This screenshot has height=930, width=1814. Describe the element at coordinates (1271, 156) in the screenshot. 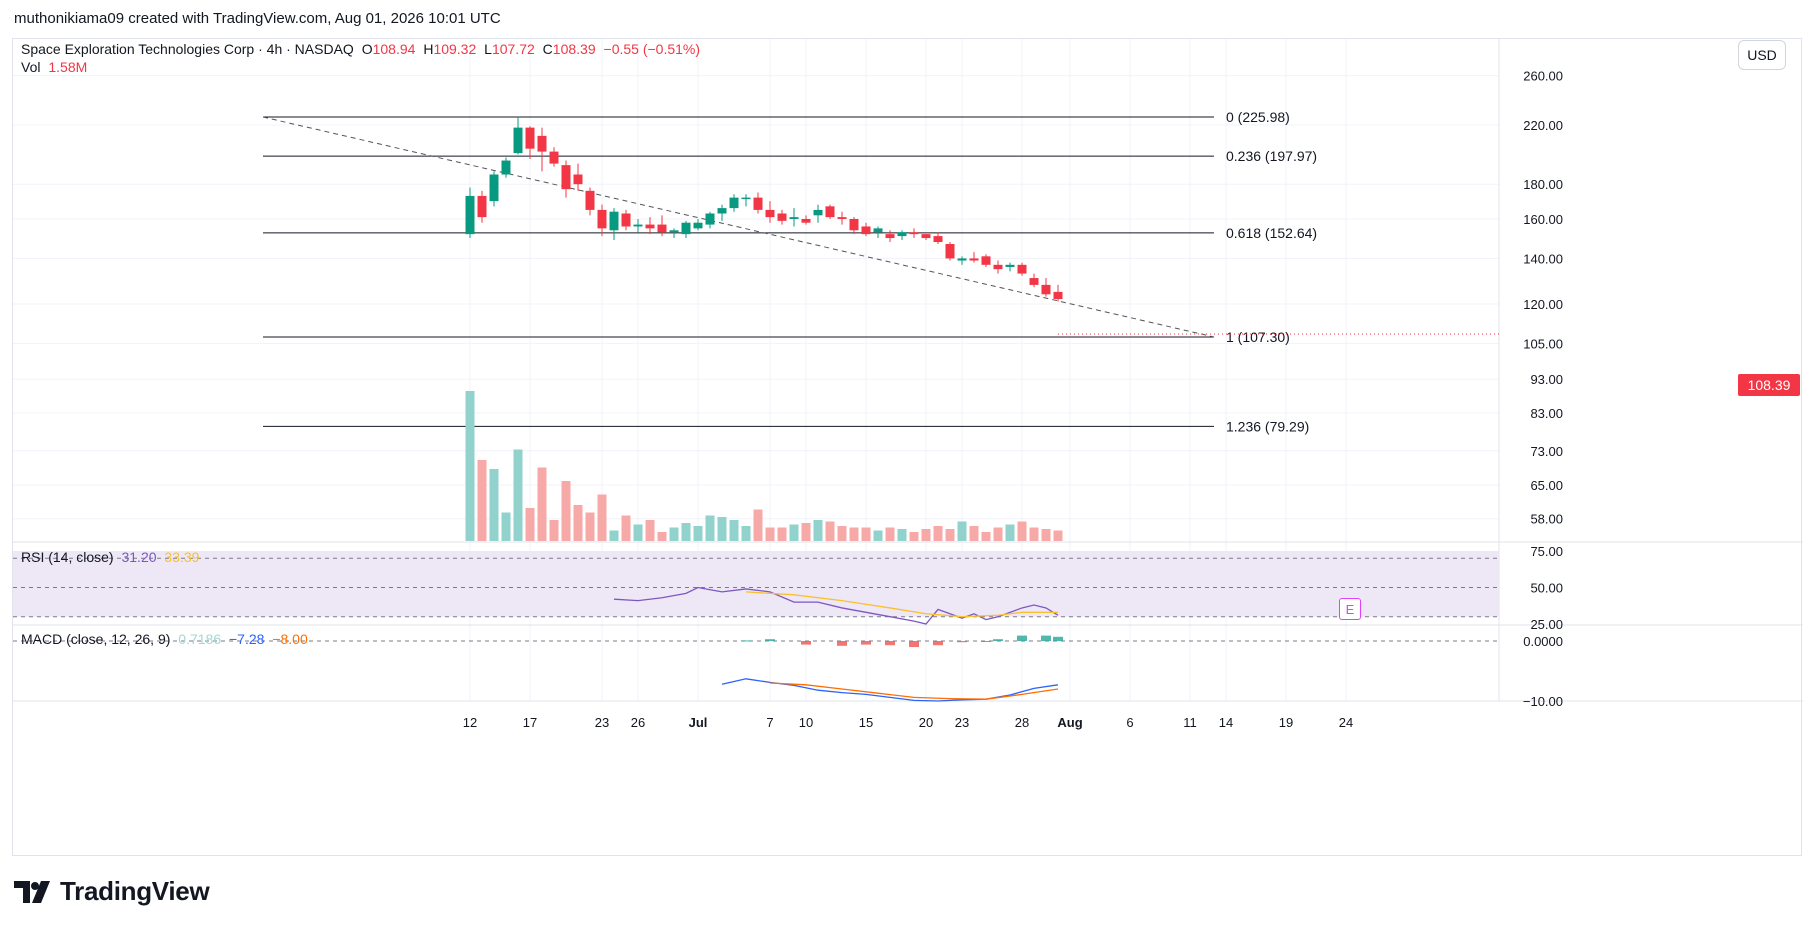

I see `fib-level-label: 0.236 (197.97)` at that location.